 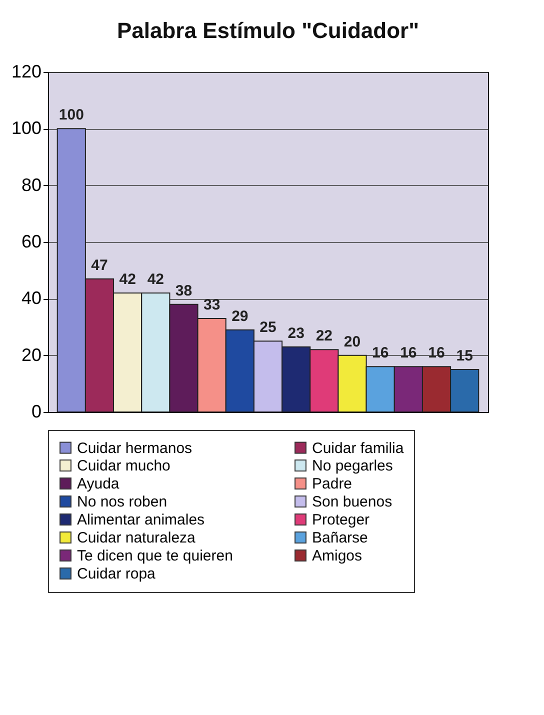 What do you see at coordinates (31, 298) in the screenshot?
I see `y-tick-label: 40` at bounding box center [31, 298].